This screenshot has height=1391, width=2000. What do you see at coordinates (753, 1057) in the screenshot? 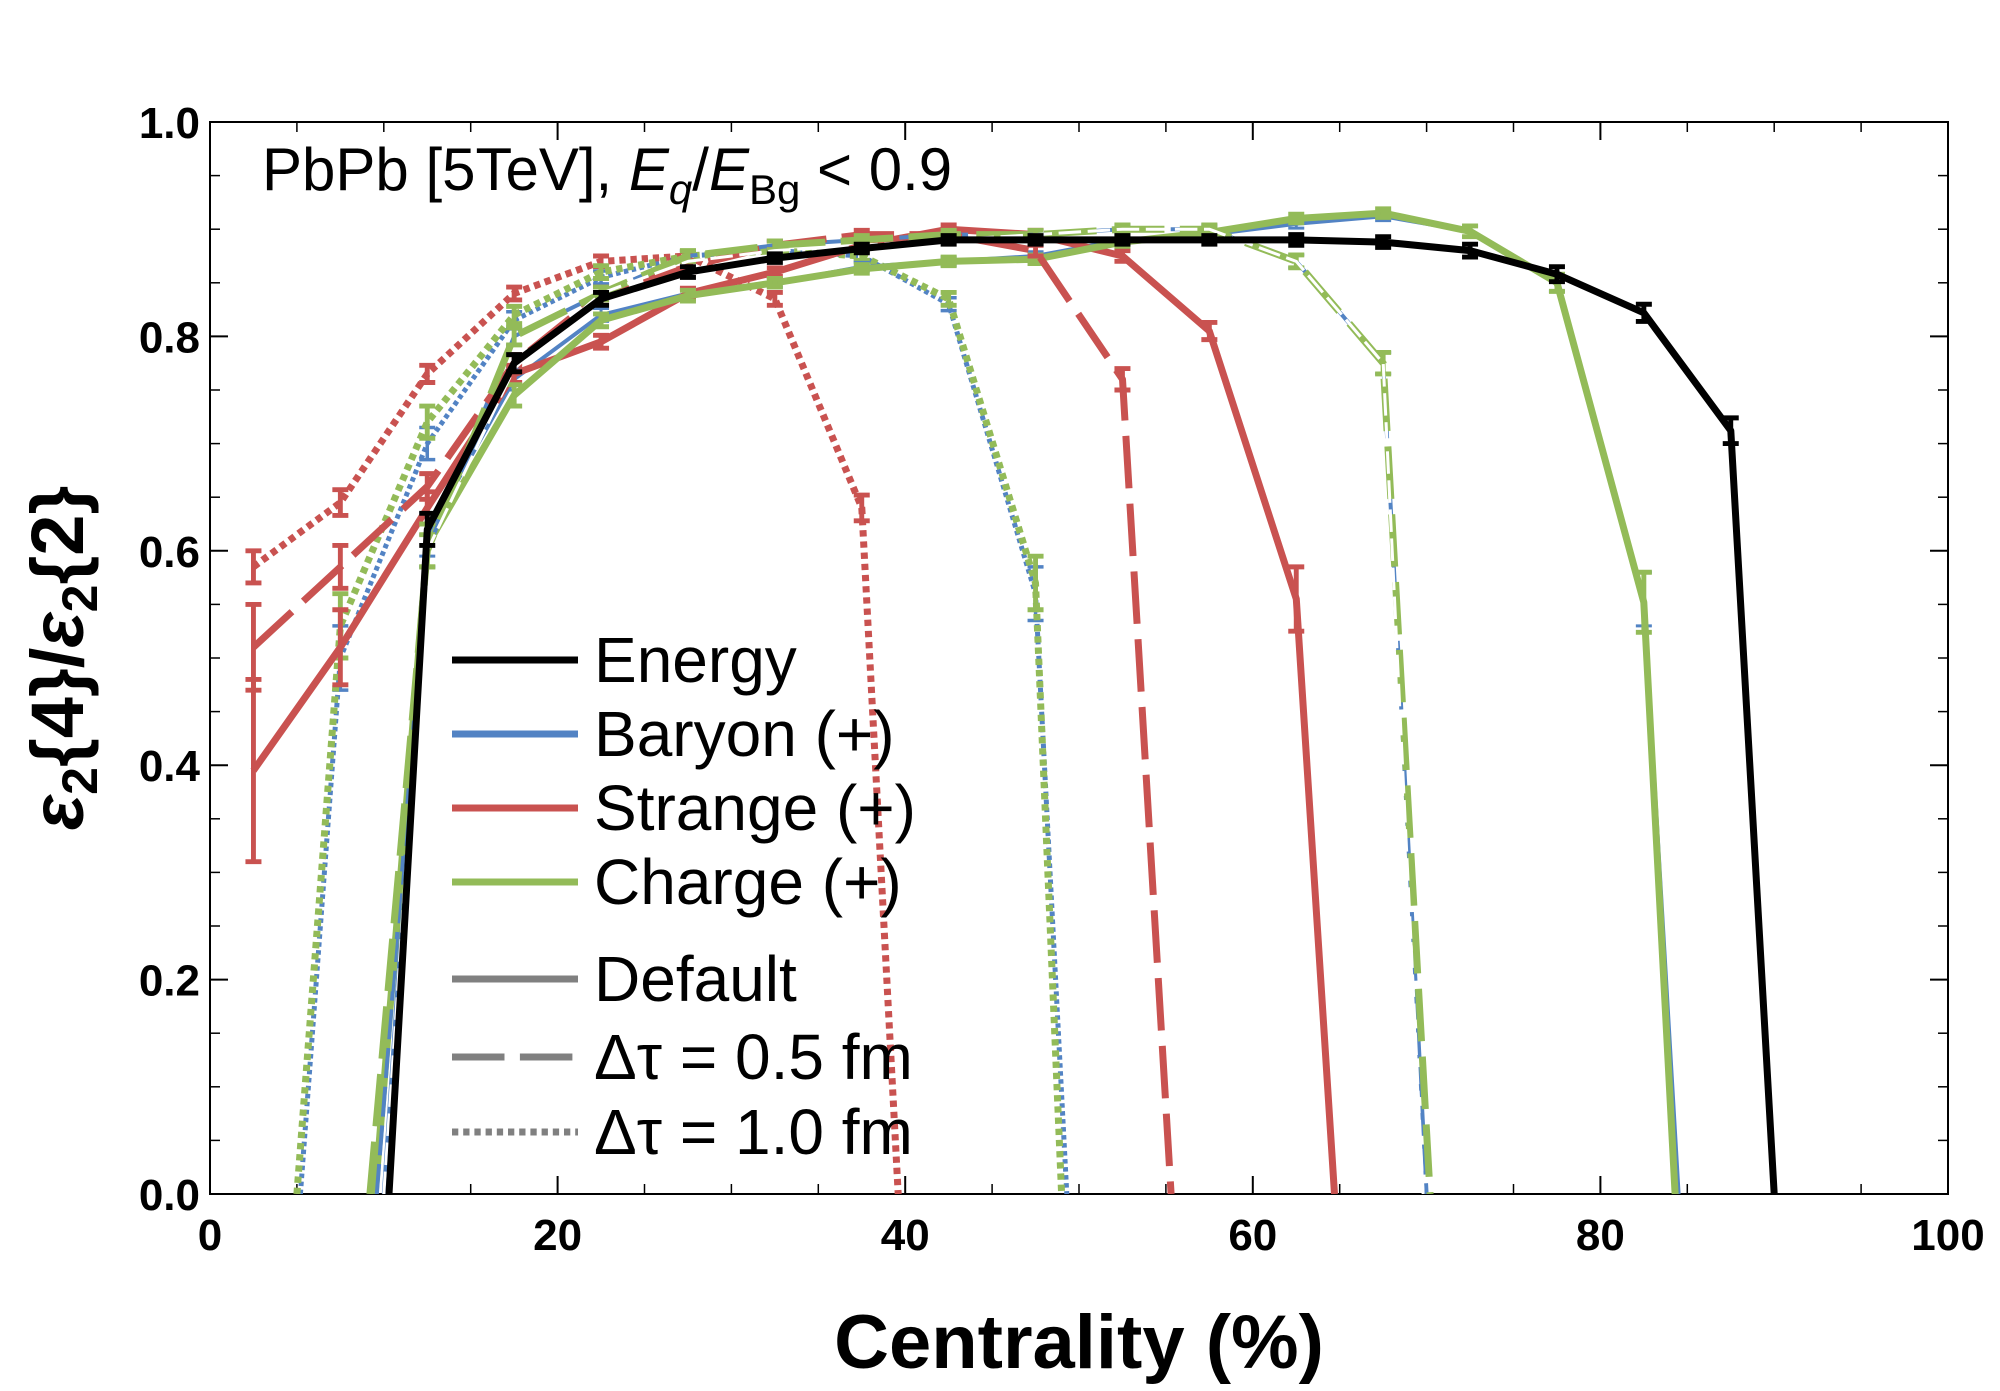
I see `legend-style-label: Δτ = 0.5 fm` at bounding box center [753, 1057].